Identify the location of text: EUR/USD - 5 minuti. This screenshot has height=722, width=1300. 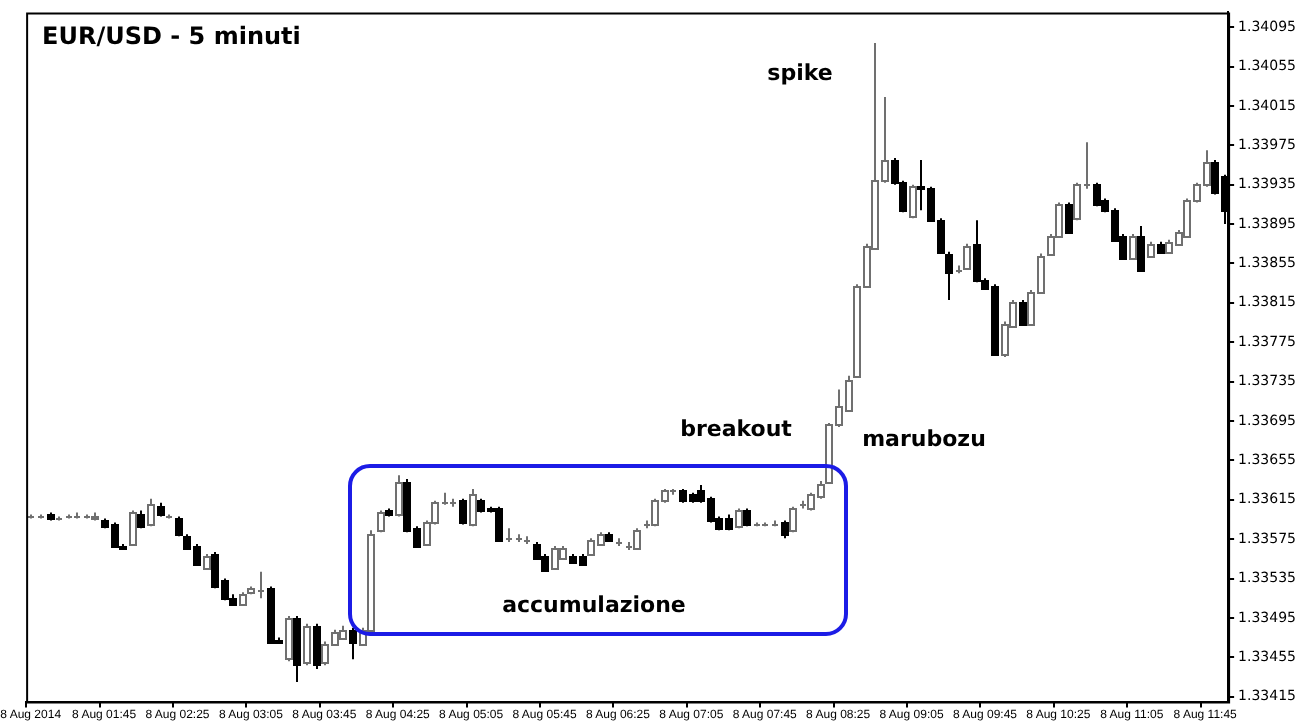
(171, 36).